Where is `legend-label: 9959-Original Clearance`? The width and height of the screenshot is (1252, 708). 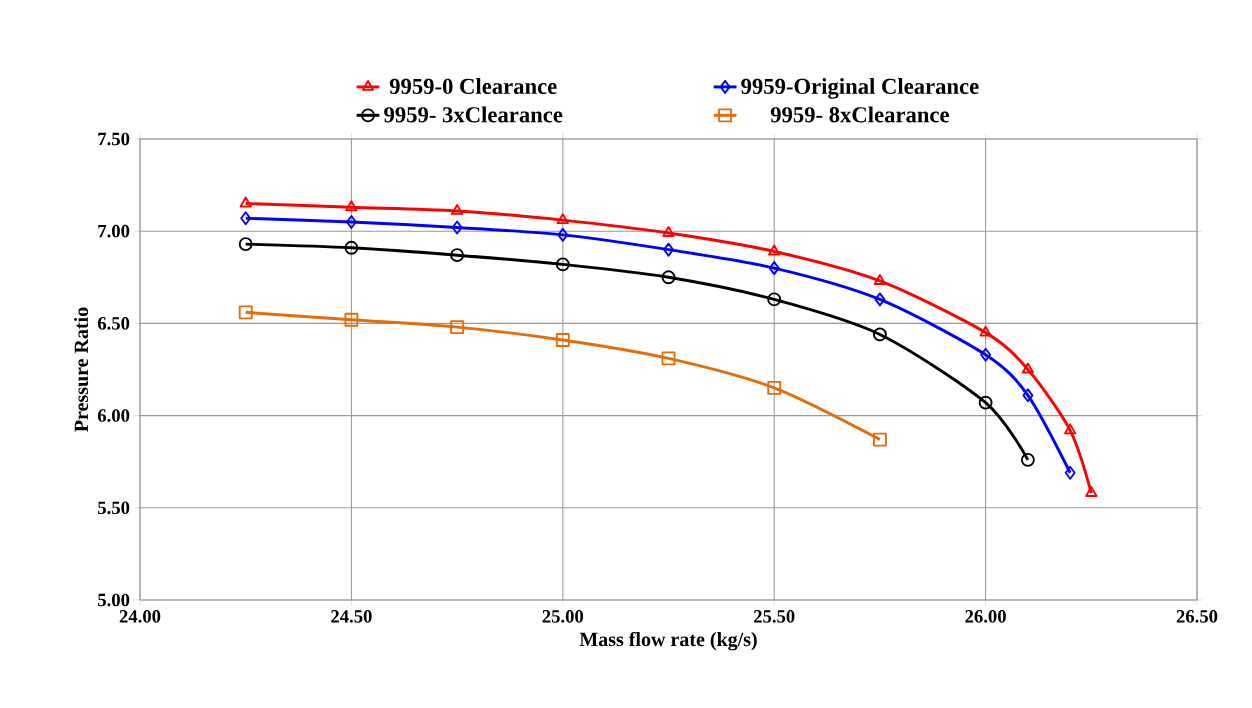 legend-label: 9959-Original Clearance is located at coordinates (860, 88).